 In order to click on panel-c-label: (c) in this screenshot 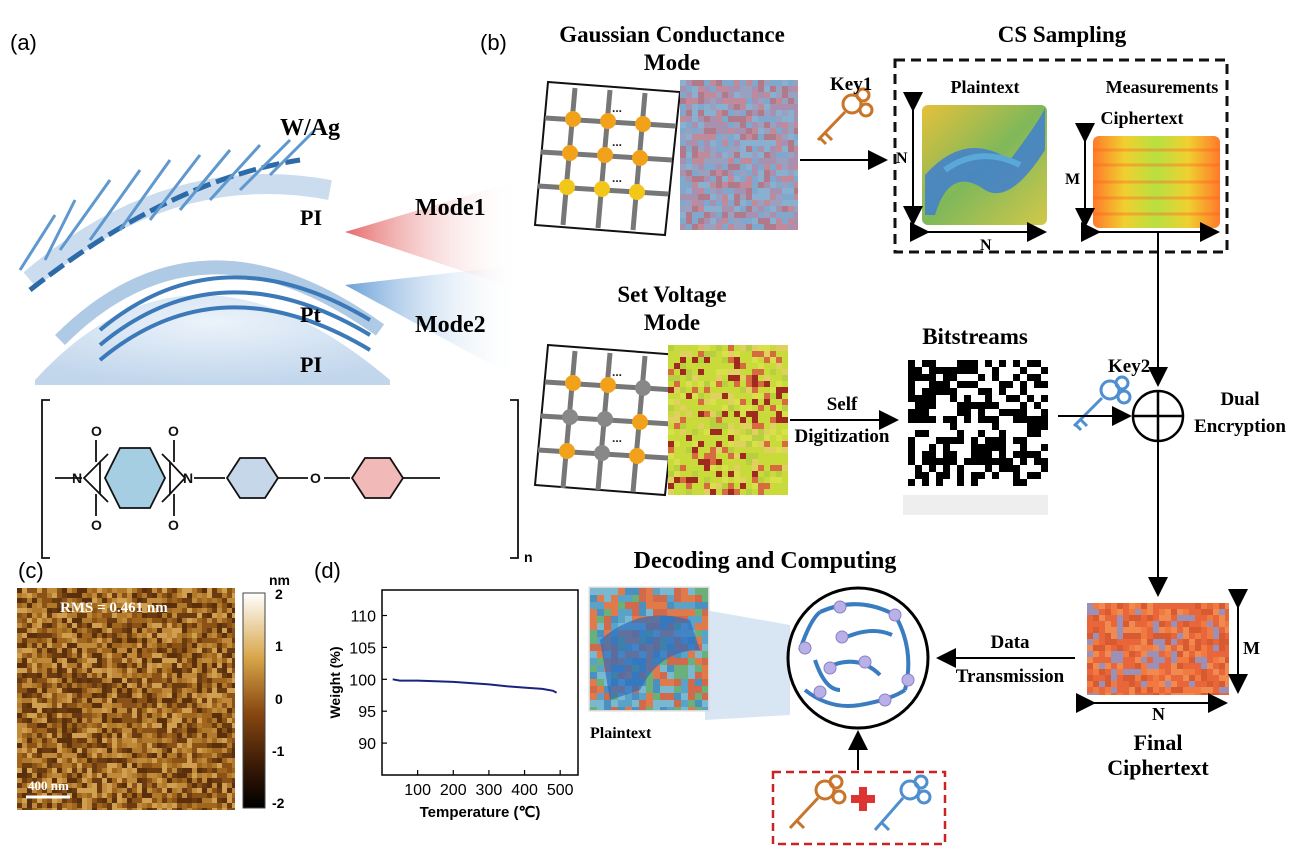, I will do `click(31, 570)`.